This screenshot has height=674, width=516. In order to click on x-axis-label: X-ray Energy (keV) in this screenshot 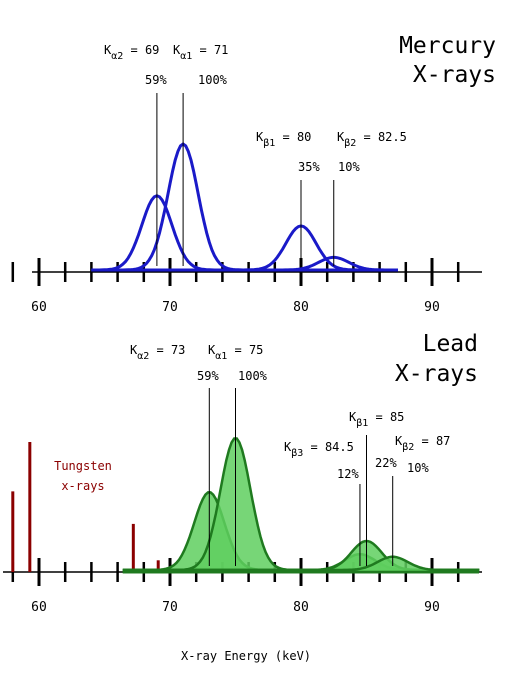, I will do `click(246, 656)`.